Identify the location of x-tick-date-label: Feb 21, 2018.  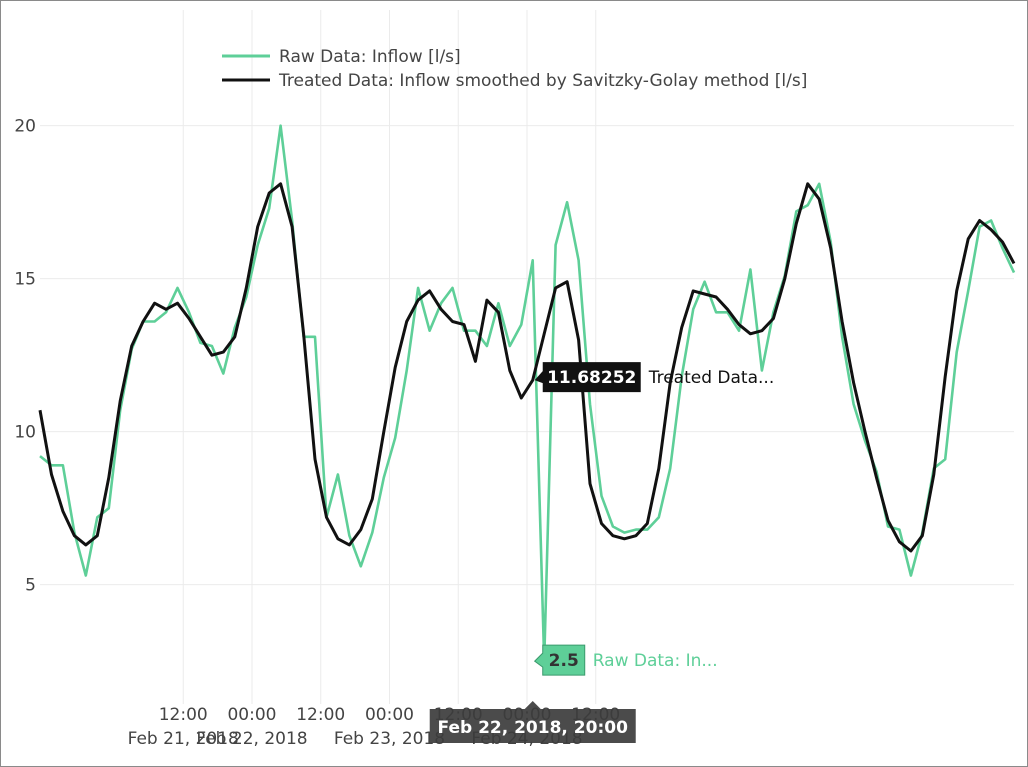
(183, 739).